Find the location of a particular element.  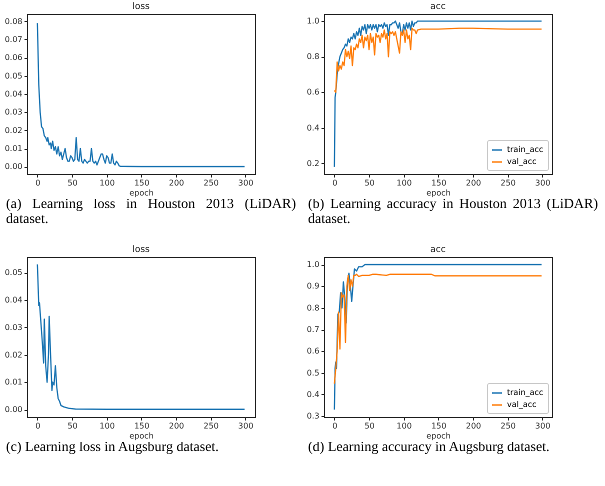

y-tick-label: 0.7 is located at coordinates (313, 329).